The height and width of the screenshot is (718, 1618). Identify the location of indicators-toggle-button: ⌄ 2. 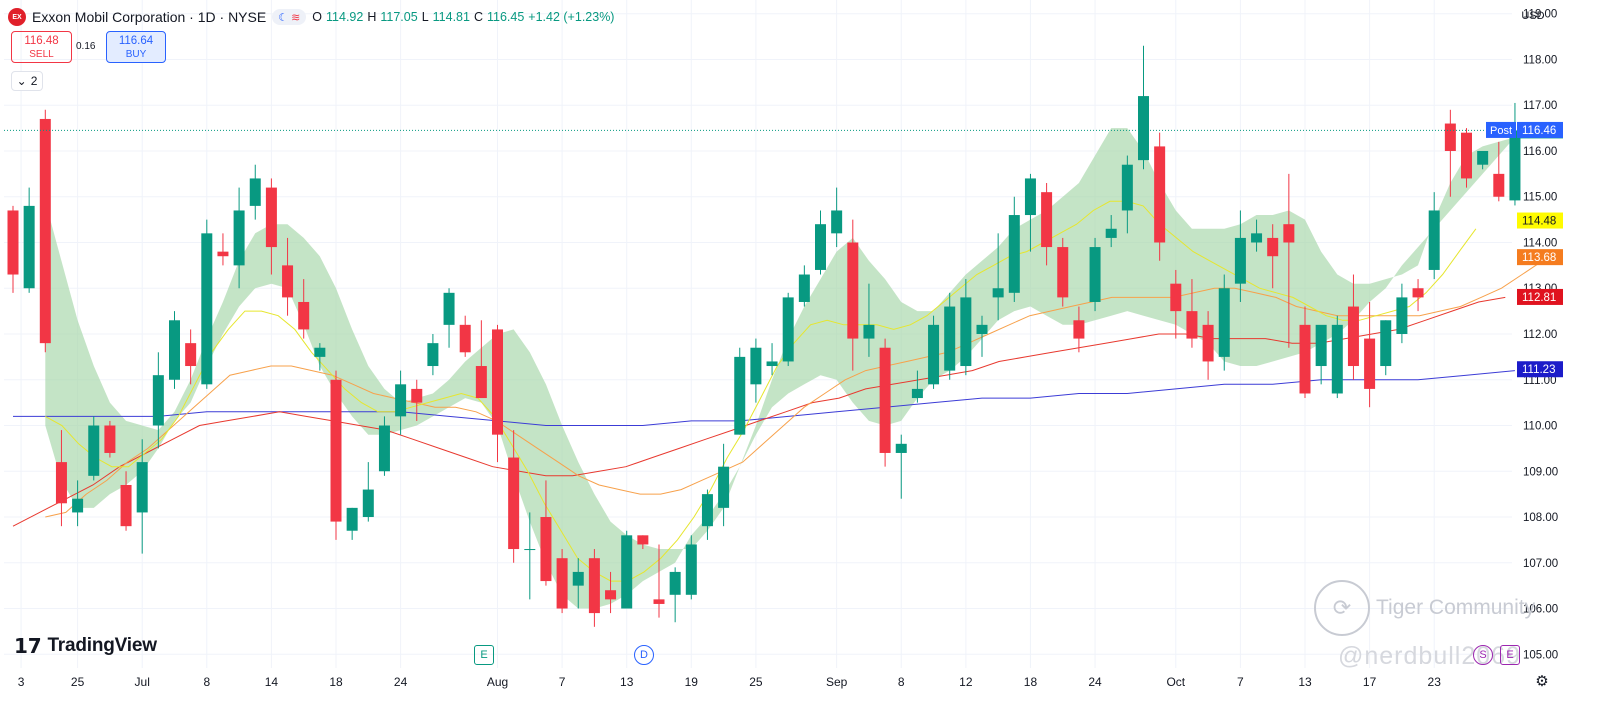
(27, 81).